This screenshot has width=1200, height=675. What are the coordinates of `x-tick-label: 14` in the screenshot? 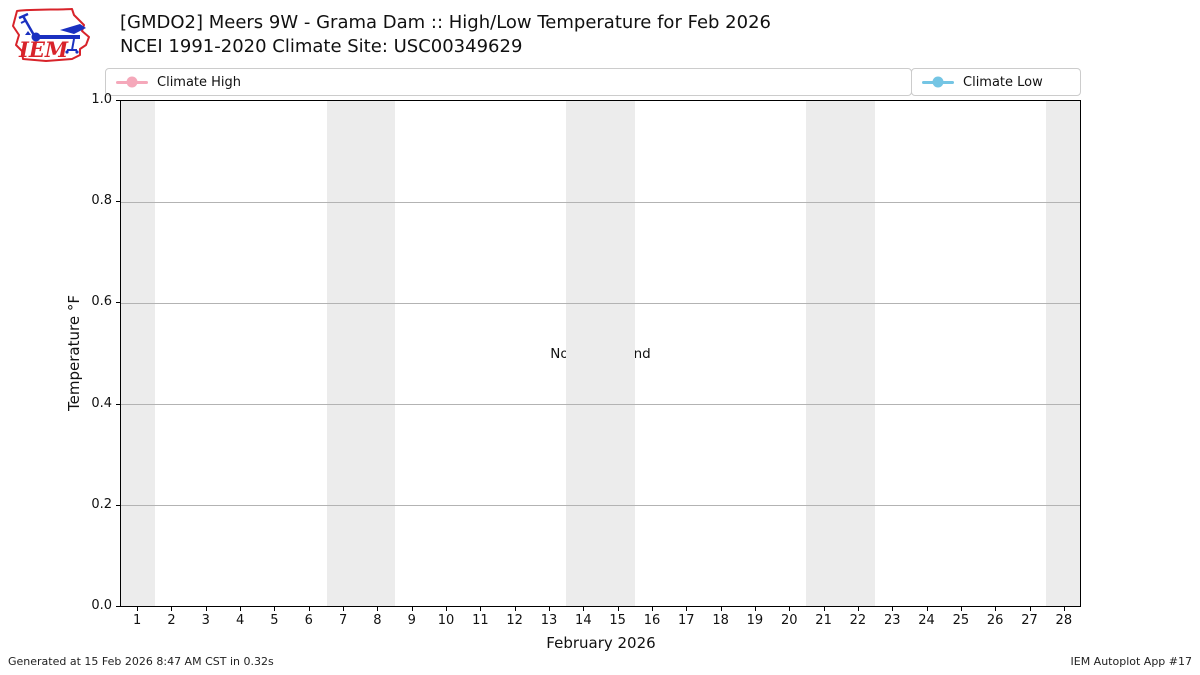 It's located at (583, 620).